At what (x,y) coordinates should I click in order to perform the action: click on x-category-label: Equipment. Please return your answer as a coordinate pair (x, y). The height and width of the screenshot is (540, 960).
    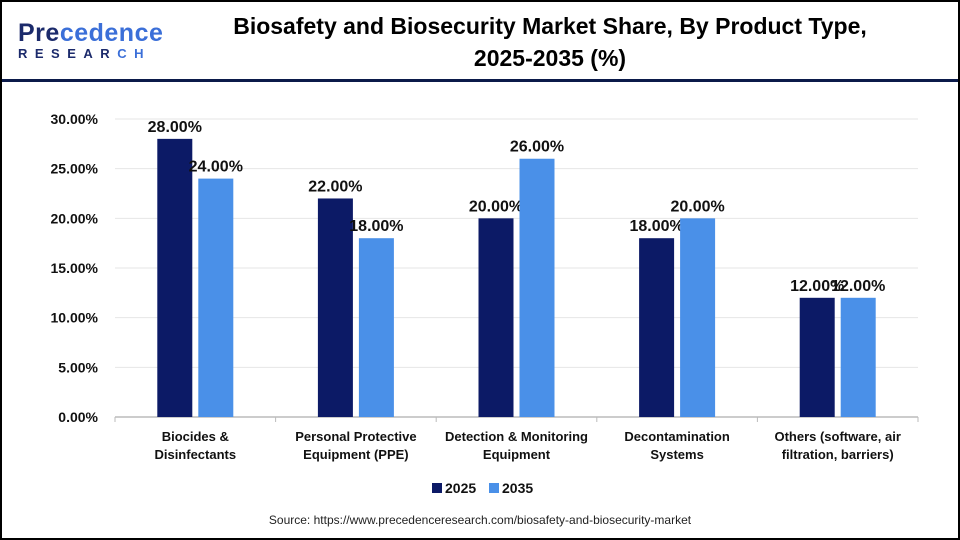
    Looking at the image, I should click on (517, 454).